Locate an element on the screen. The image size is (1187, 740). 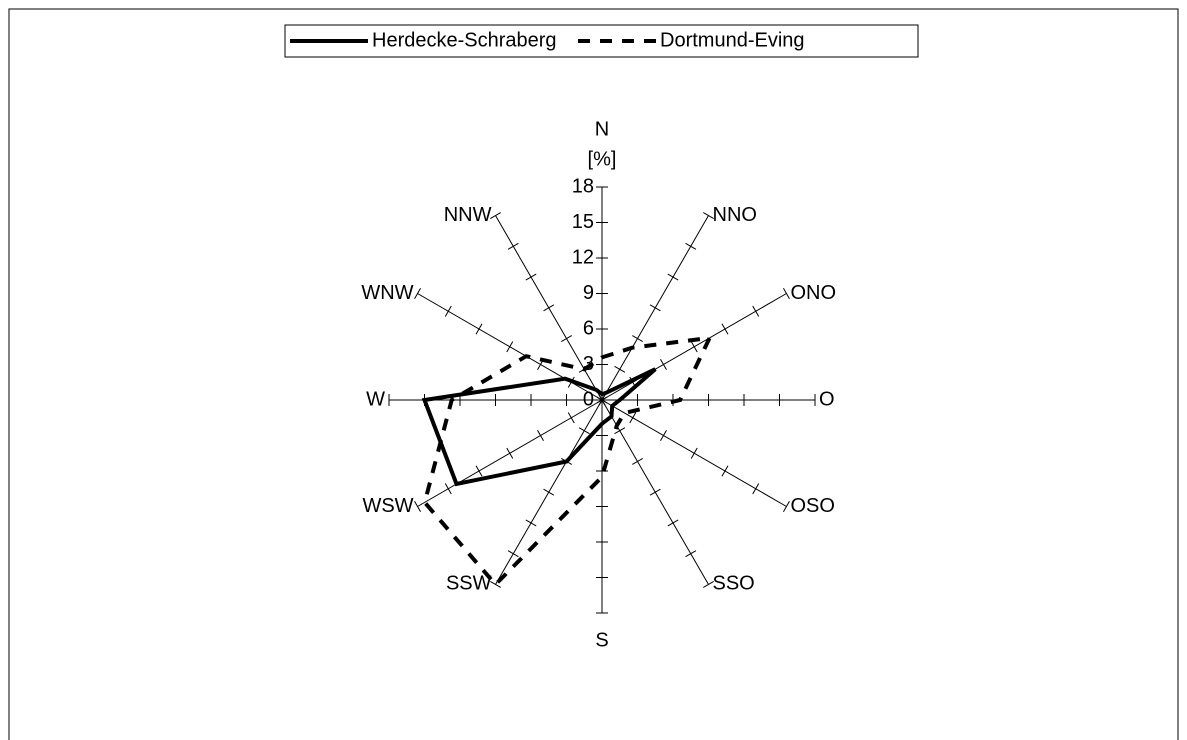
axis-title: N is located at coordinates (602, 129).